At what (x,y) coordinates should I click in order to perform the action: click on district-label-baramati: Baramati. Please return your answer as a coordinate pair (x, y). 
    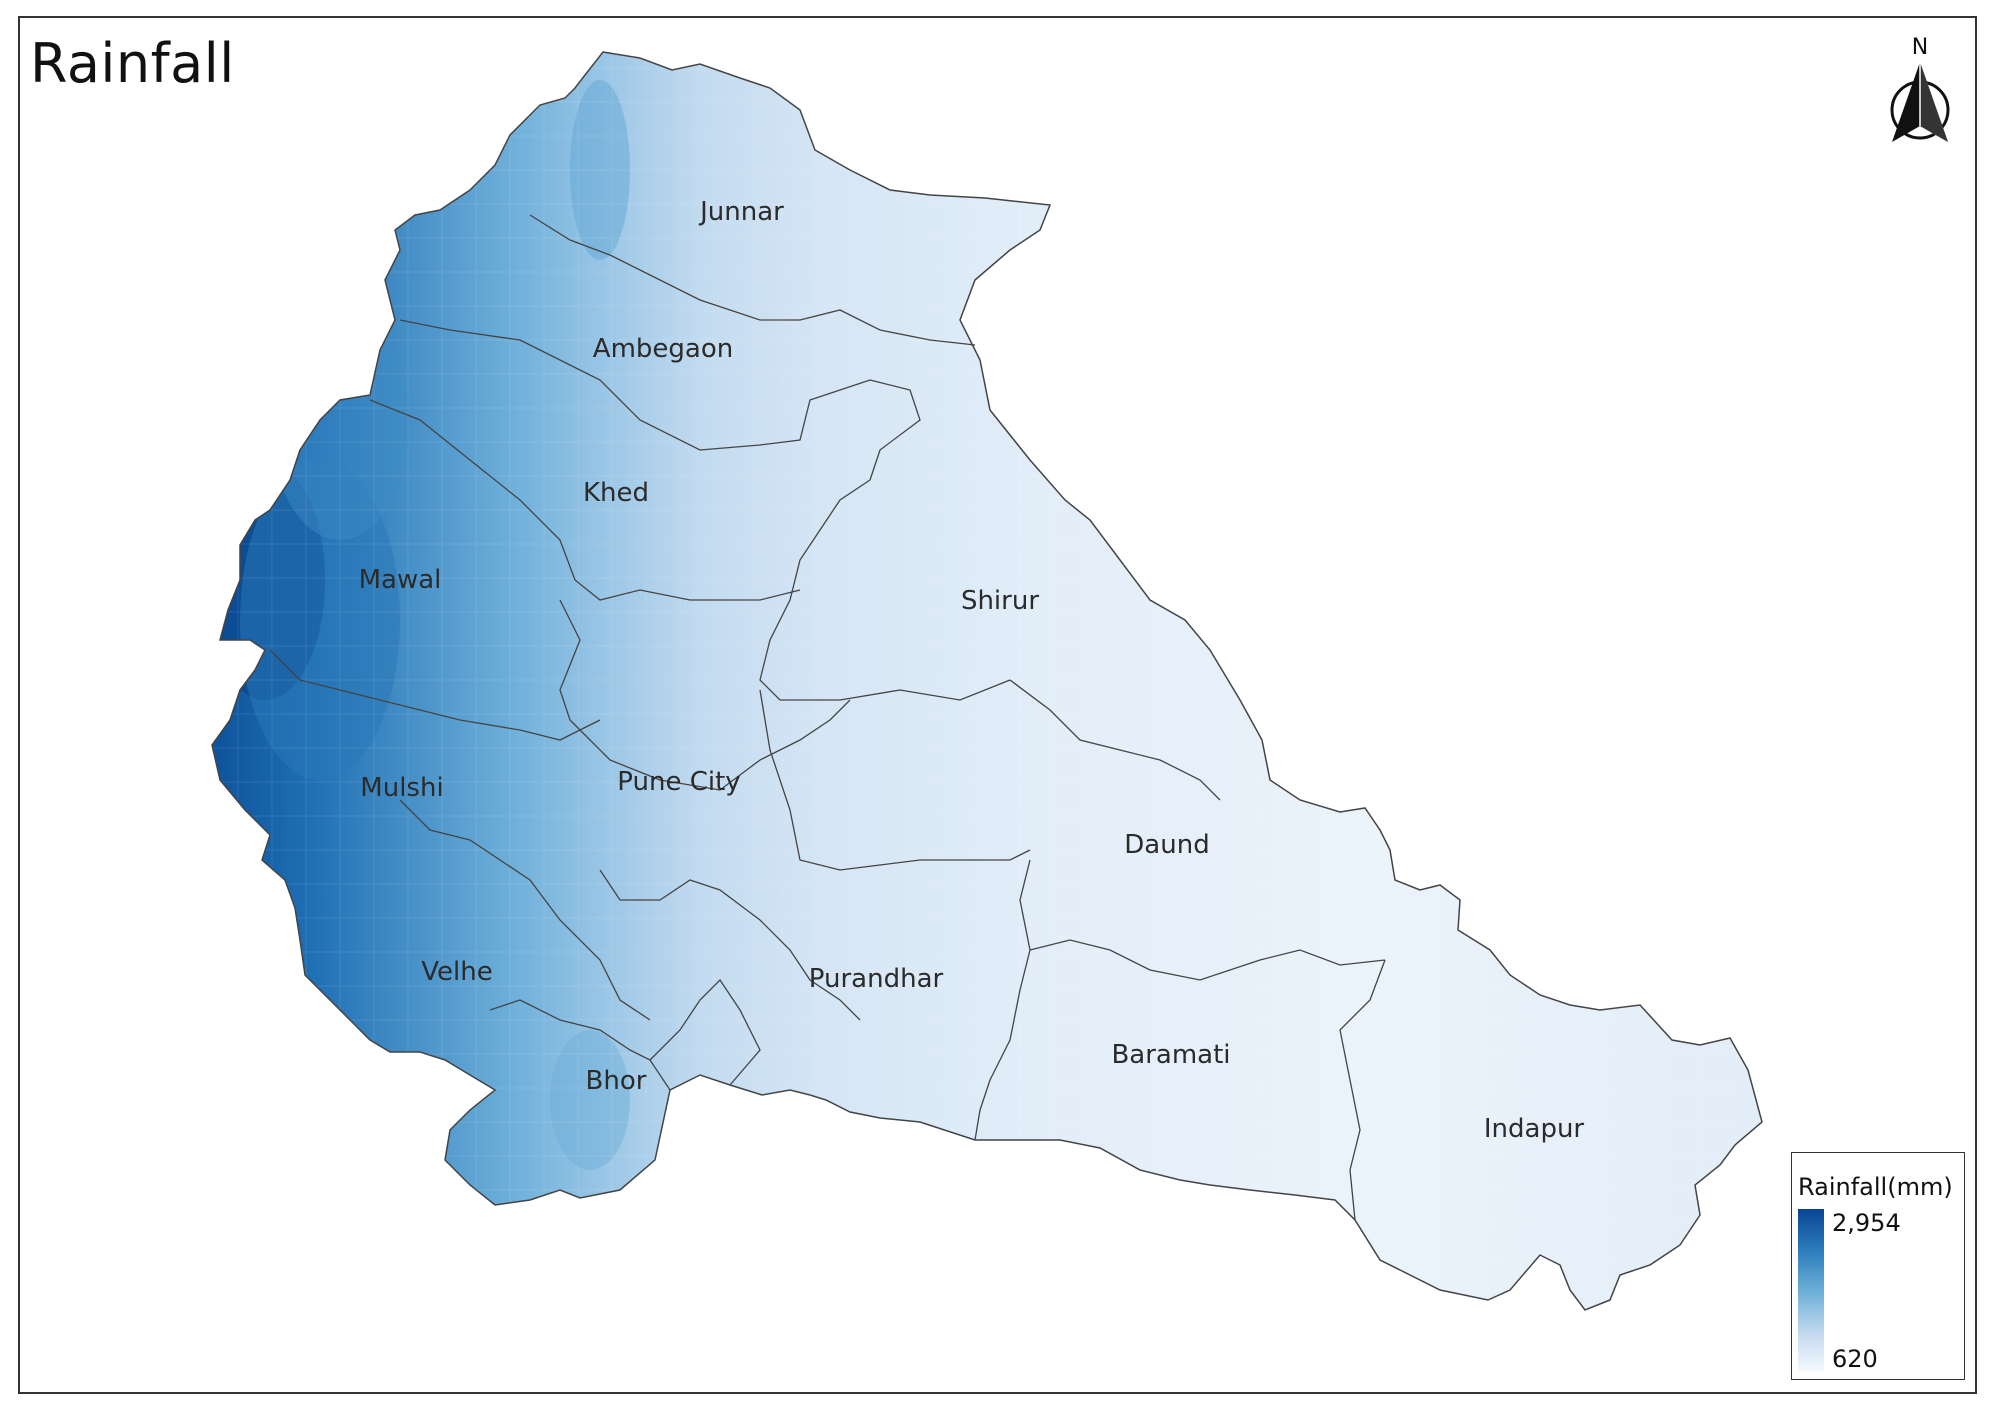
    Looking at the image, I should click on (1170, 1055).